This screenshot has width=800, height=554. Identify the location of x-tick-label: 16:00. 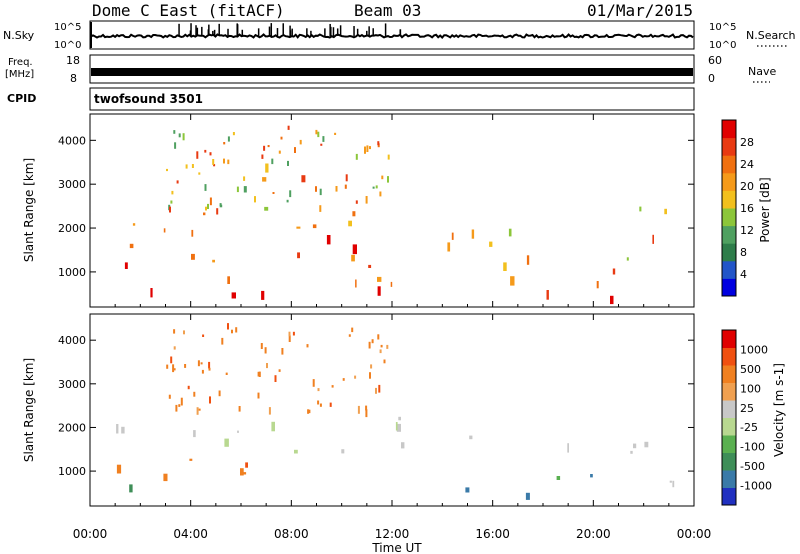
(492, 534).